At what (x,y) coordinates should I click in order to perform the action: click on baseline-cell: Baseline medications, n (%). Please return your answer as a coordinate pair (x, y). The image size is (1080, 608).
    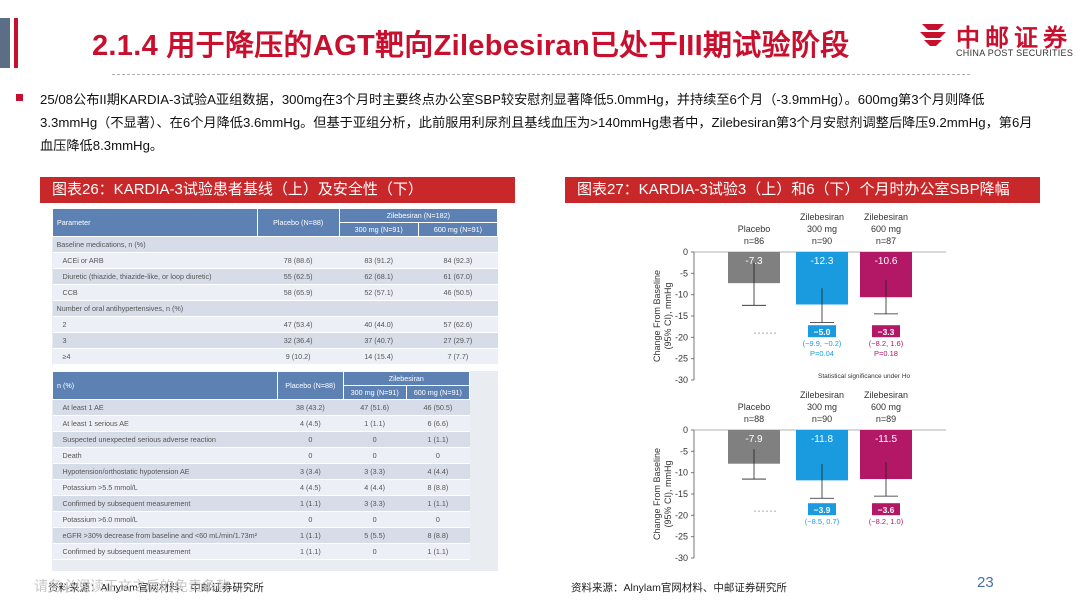
    Looking at the image, I should click on (155, 244).